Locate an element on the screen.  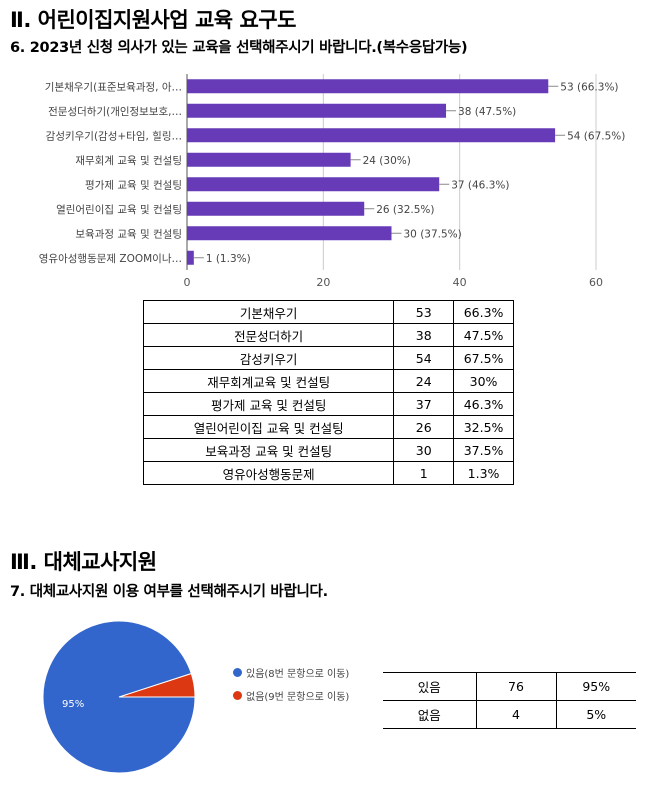
category-label: 보육과정 교육 및 컨설팅 is located at coordinates (128, 234).